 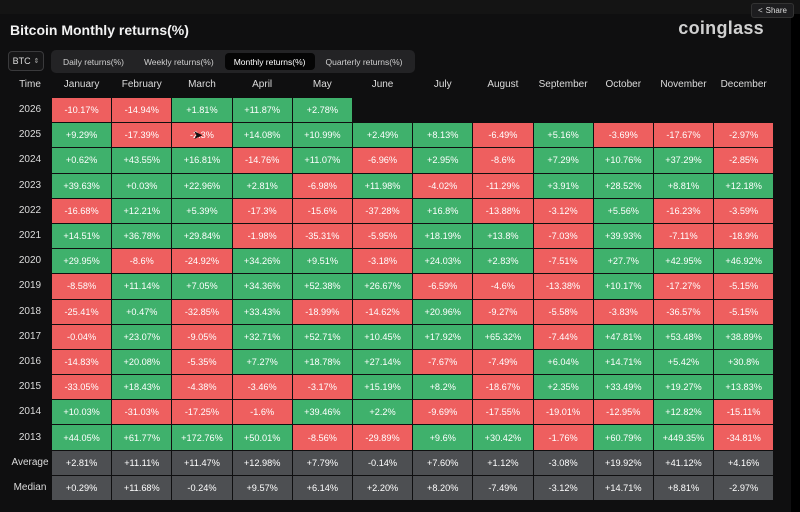 What do you see at coordinates (262, 362) in the screenshot?
I see `return-cell: +7.27%` at bounding box center [262, 362].